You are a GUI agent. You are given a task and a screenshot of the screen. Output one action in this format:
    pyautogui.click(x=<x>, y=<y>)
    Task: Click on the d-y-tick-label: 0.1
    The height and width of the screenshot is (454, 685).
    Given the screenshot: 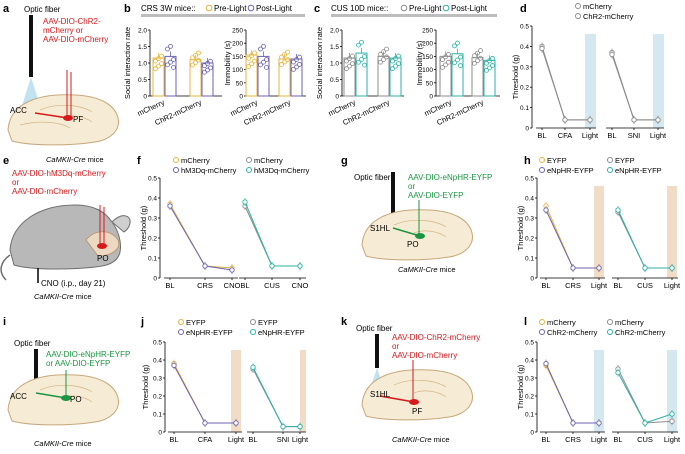 What is the action you would take?
    pyautogui.click(x=524, y=108)
    